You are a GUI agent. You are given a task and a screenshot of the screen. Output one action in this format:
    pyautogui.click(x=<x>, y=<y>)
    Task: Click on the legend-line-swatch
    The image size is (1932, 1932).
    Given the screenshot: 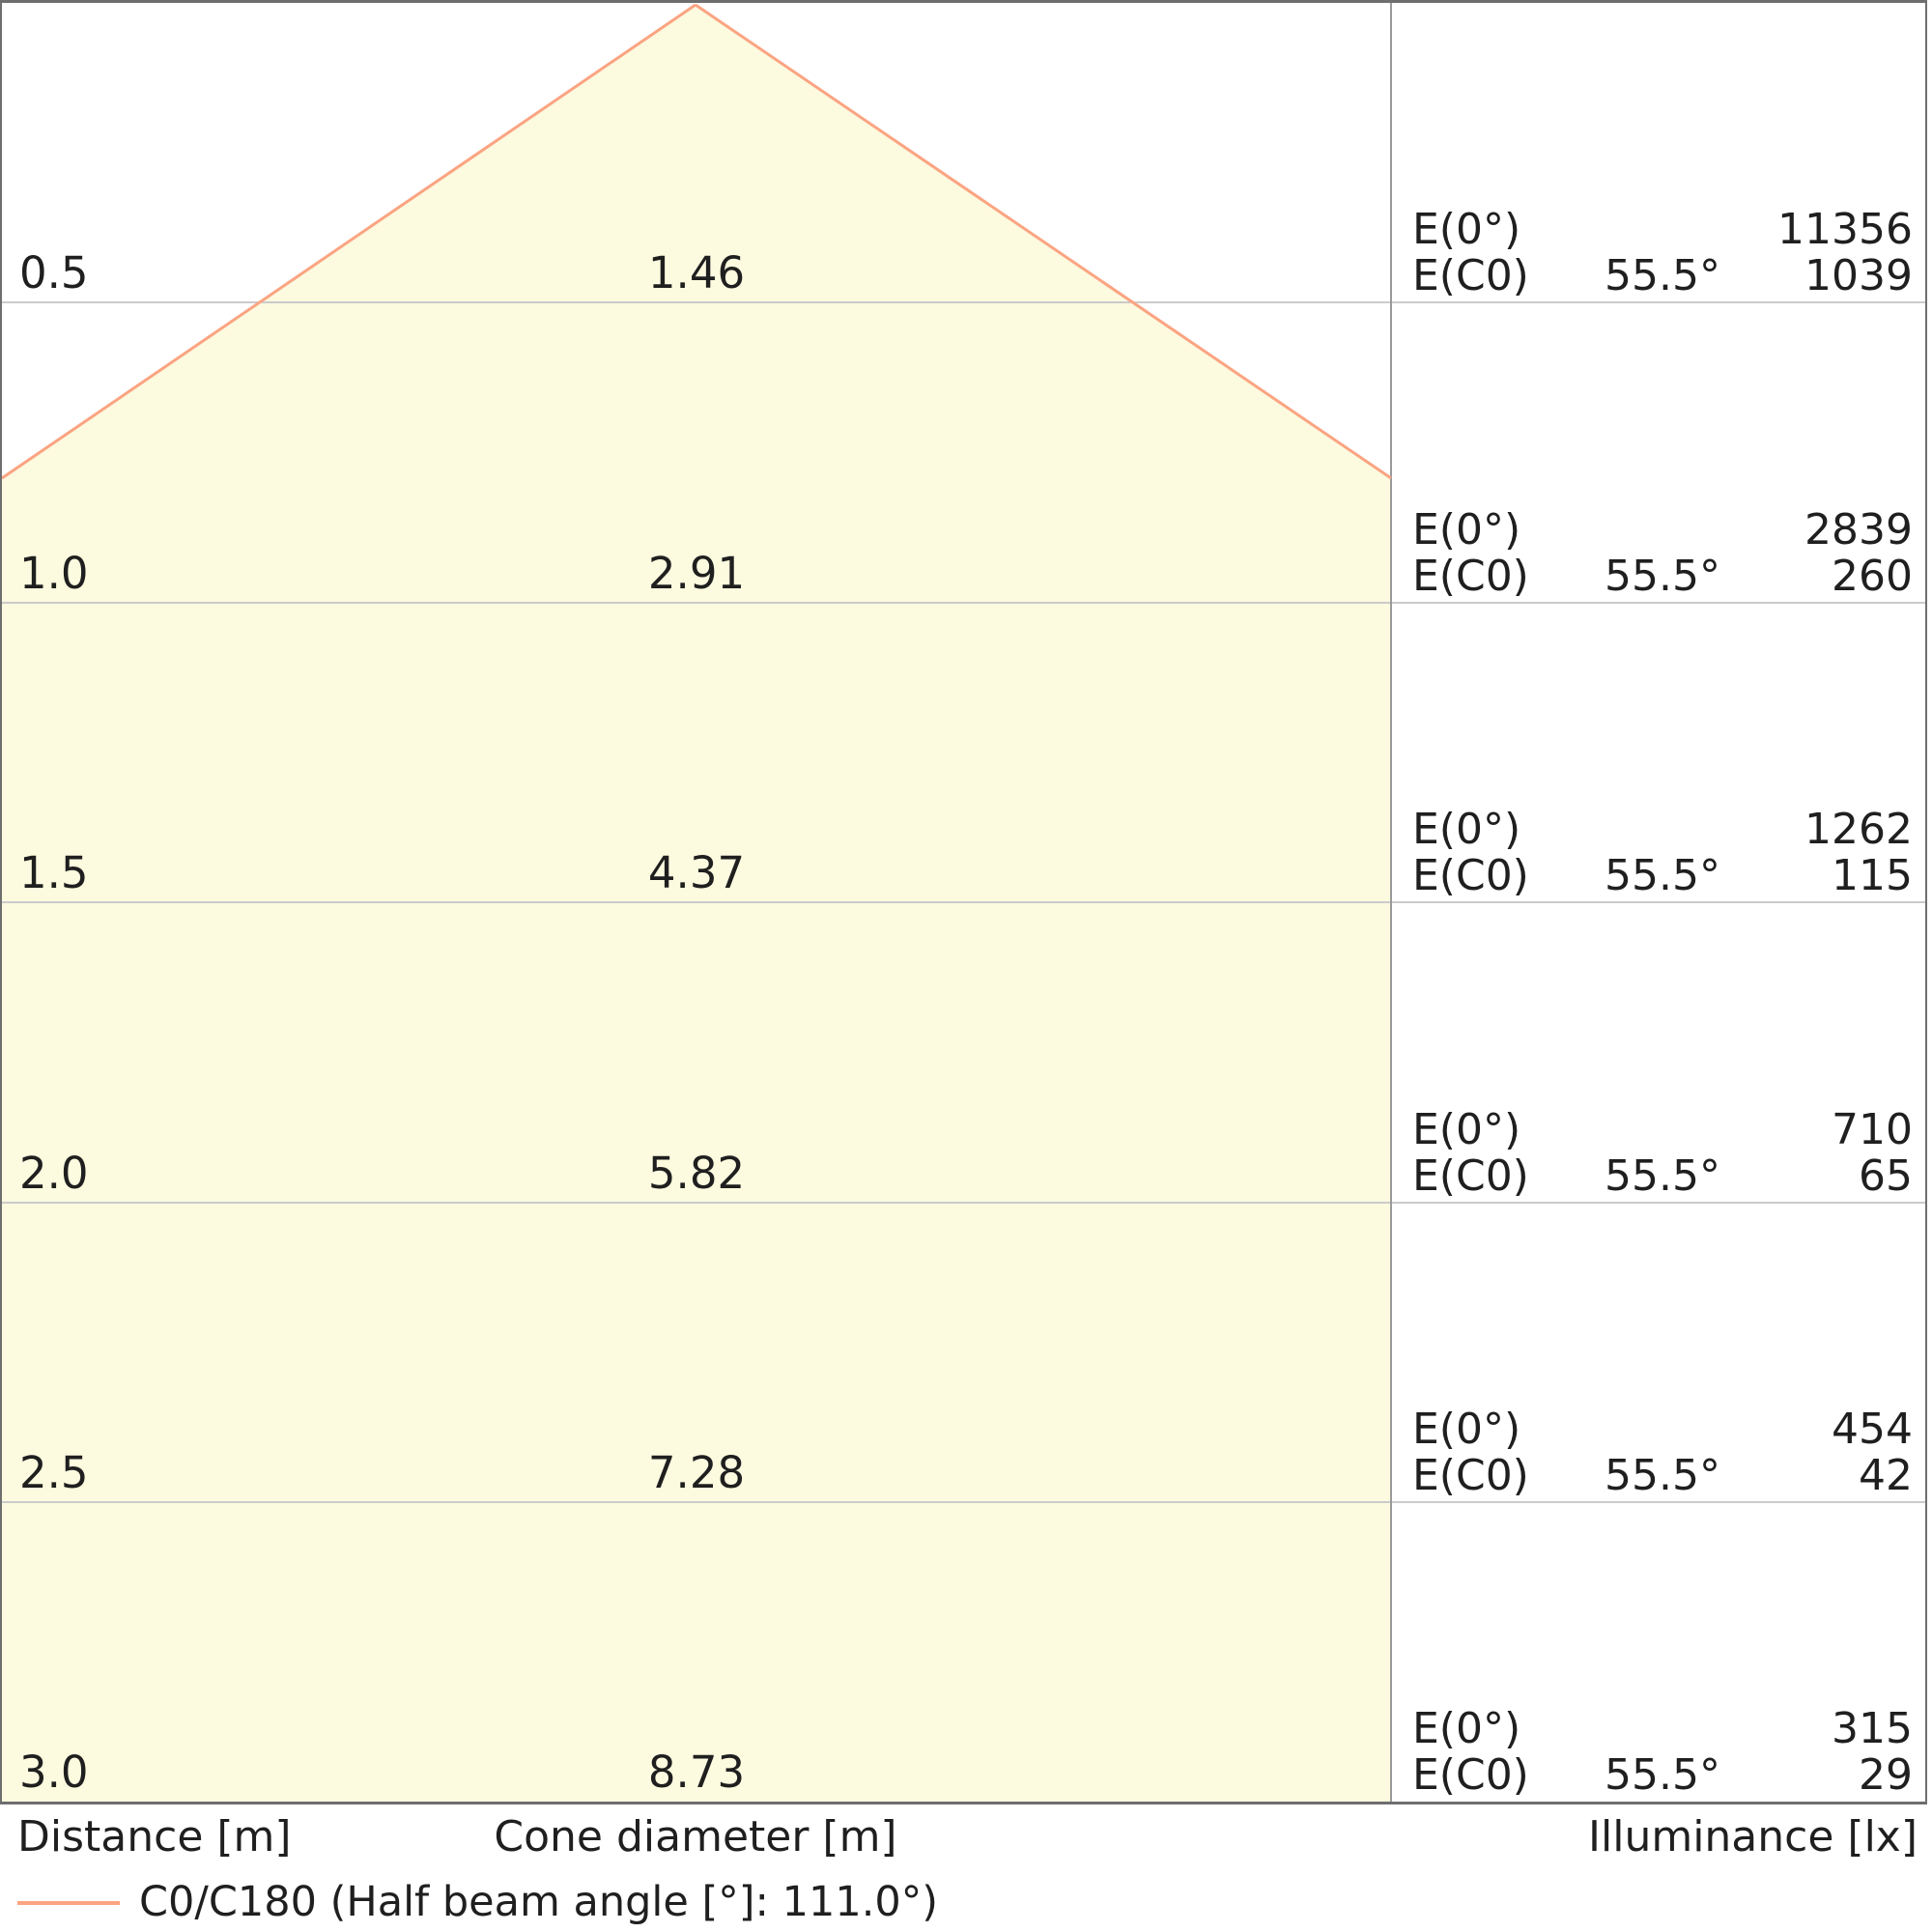 What is the action you would take?
    pyautogui.click(x=68, y=1903)
    